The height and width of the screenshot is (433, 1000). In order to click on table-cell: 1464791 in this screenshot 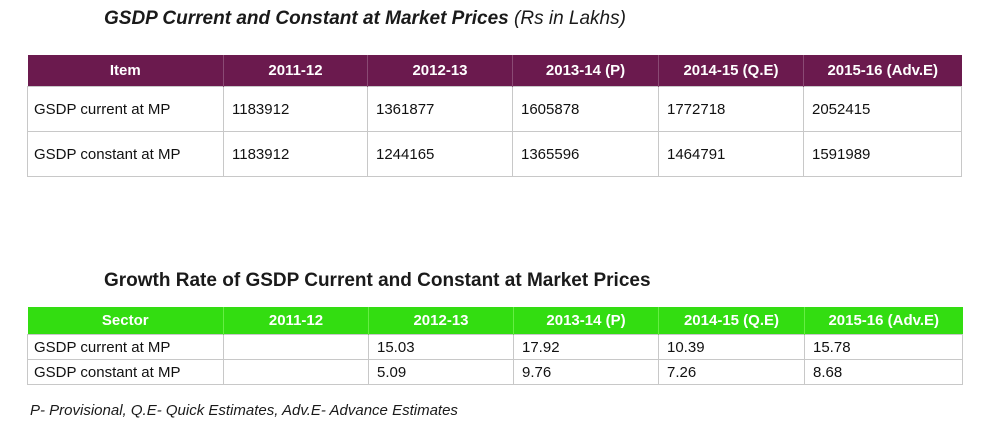, I will do `click(731, 154)`.